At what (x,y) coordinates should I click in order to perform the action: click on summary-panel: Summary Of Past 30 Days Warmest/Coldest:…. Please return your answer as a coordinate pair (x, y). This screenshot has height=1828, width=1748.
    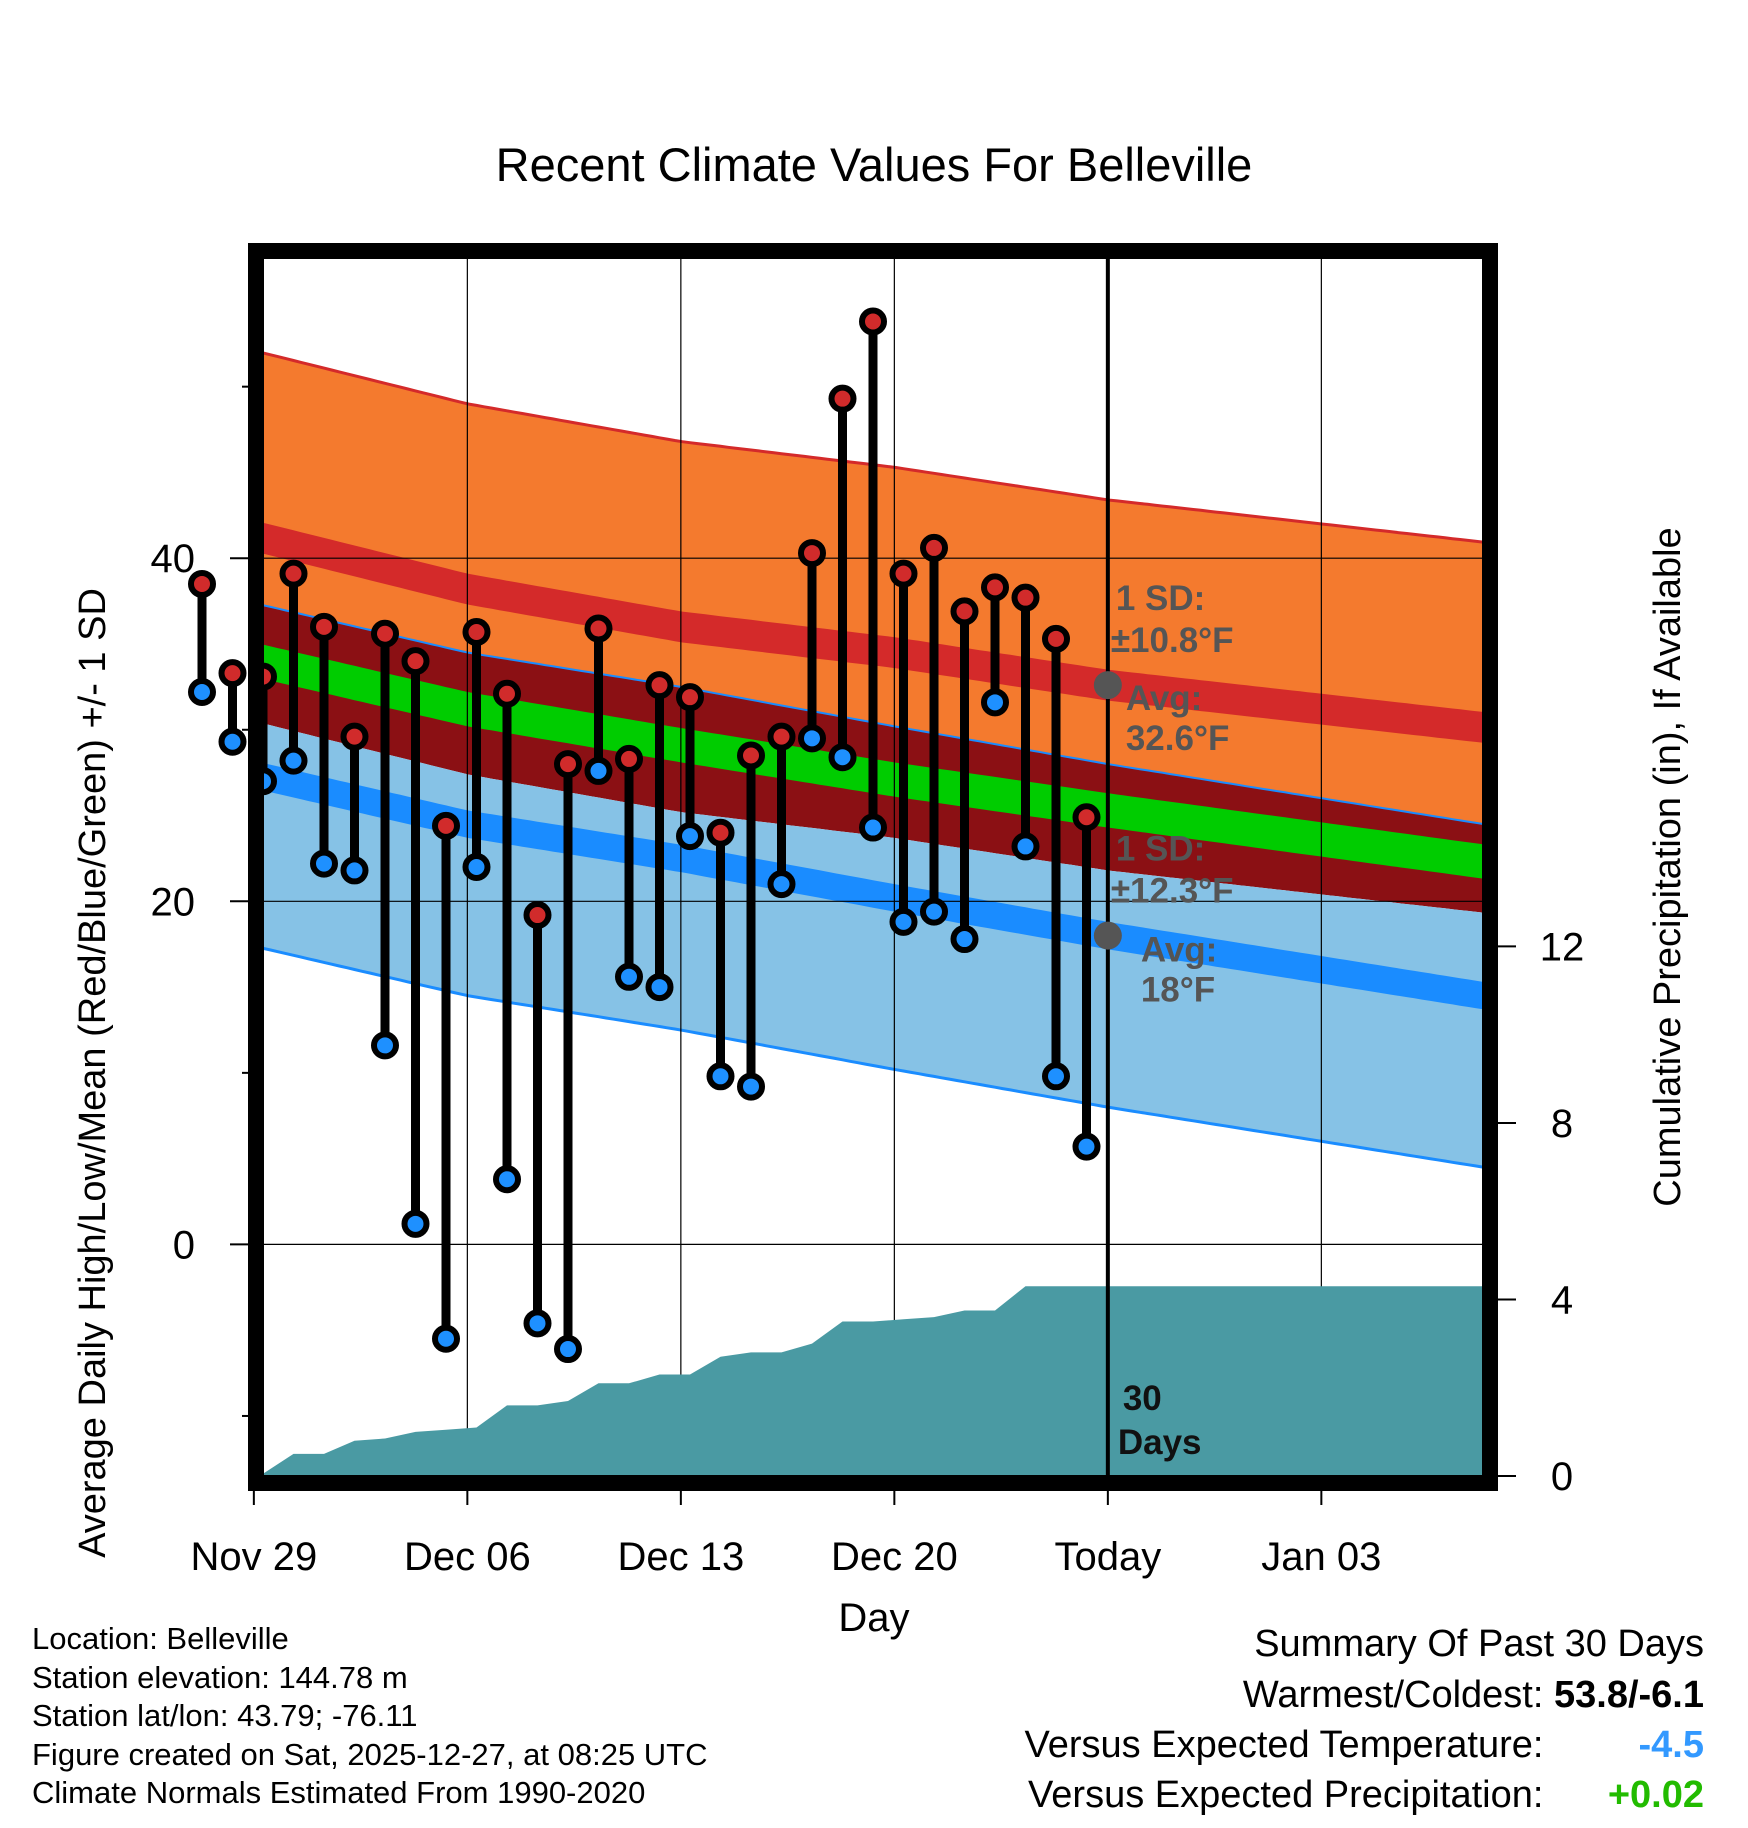
    Looking at the image, I should click on (1364, 1719).